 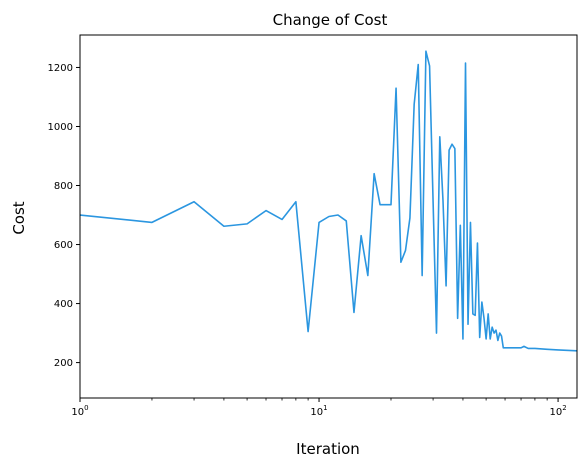 I want to click on y-tick-label-3: 800, so click(x=63, y=186).